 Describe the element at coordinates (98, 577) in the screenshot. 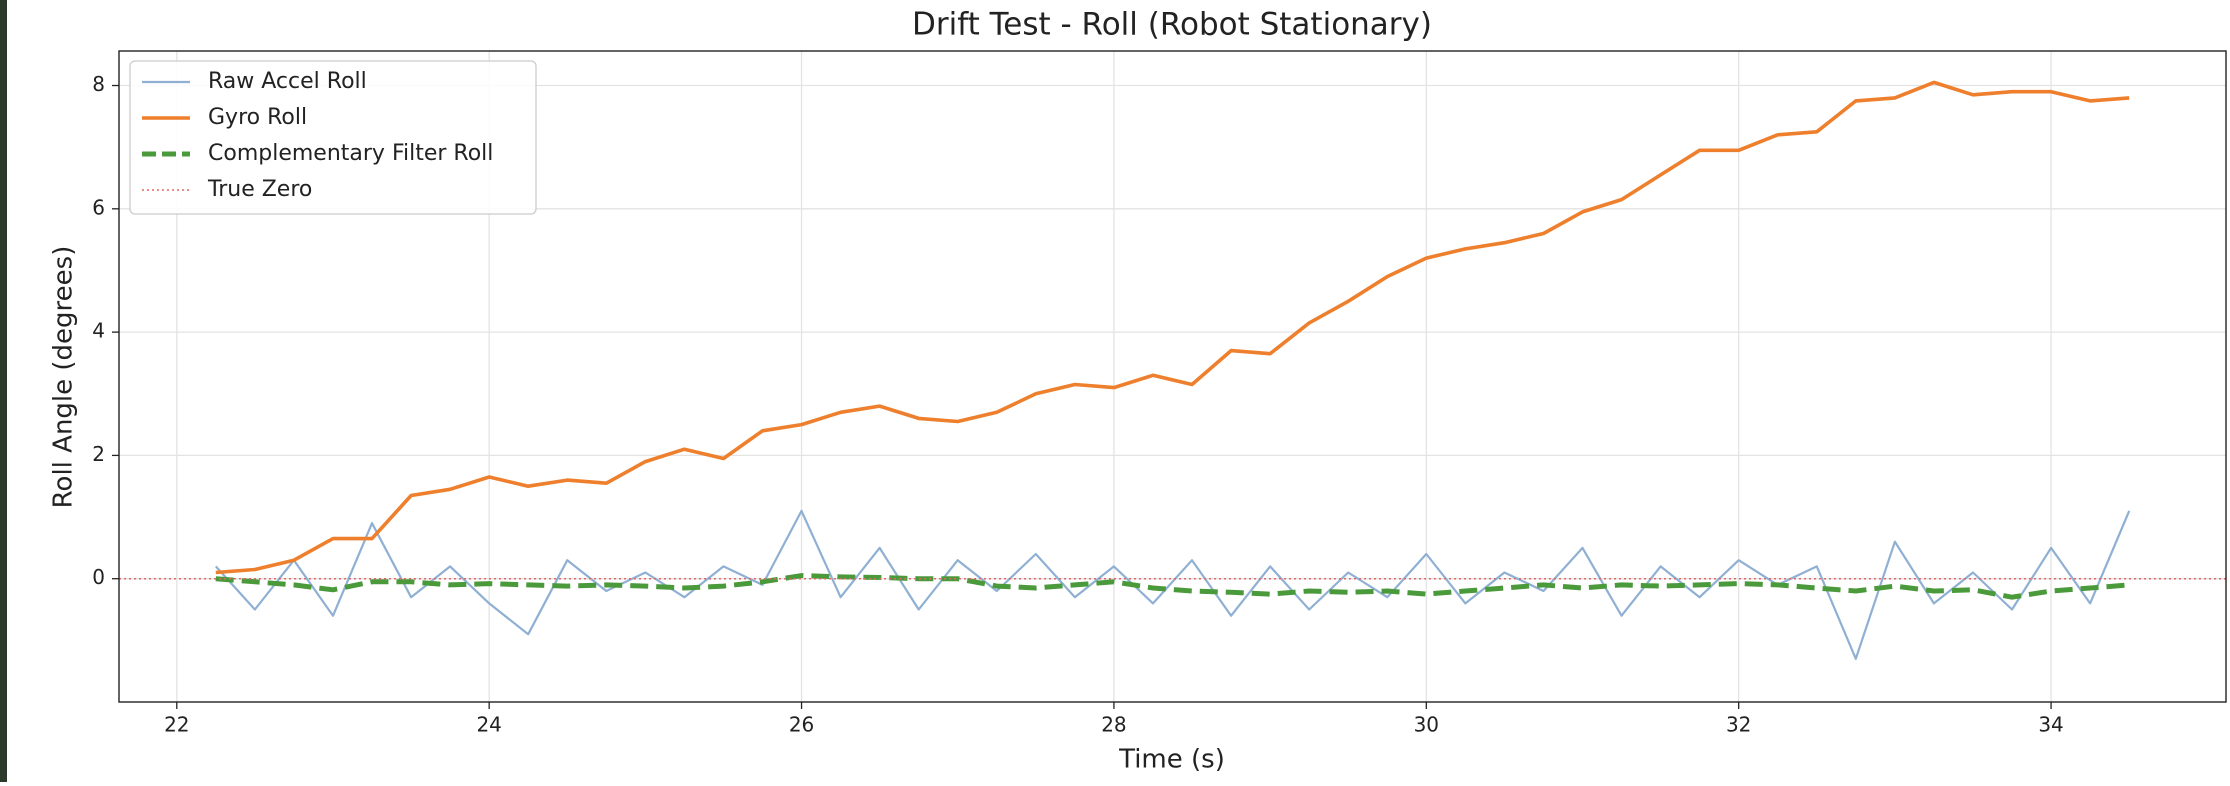

I see `y-tick-label: 0` at that location.